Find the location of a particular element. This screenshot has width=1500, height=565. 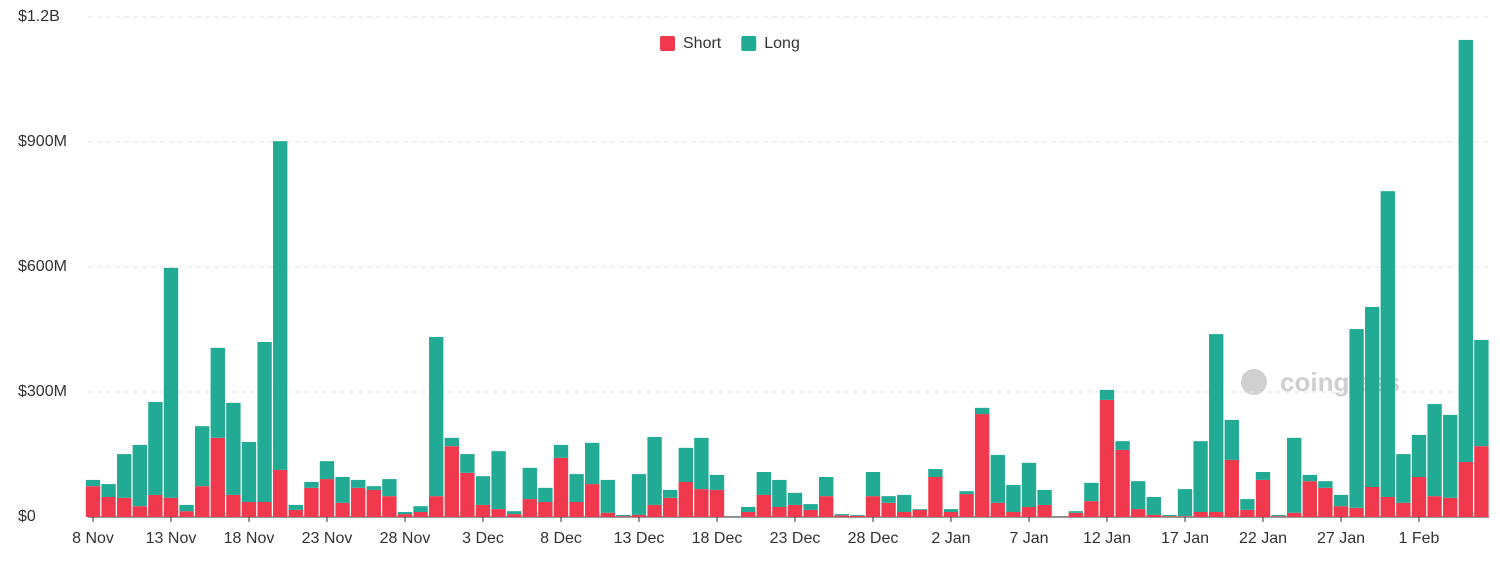

y-tick-label: $1.2B is located at coordinates (39, 16).